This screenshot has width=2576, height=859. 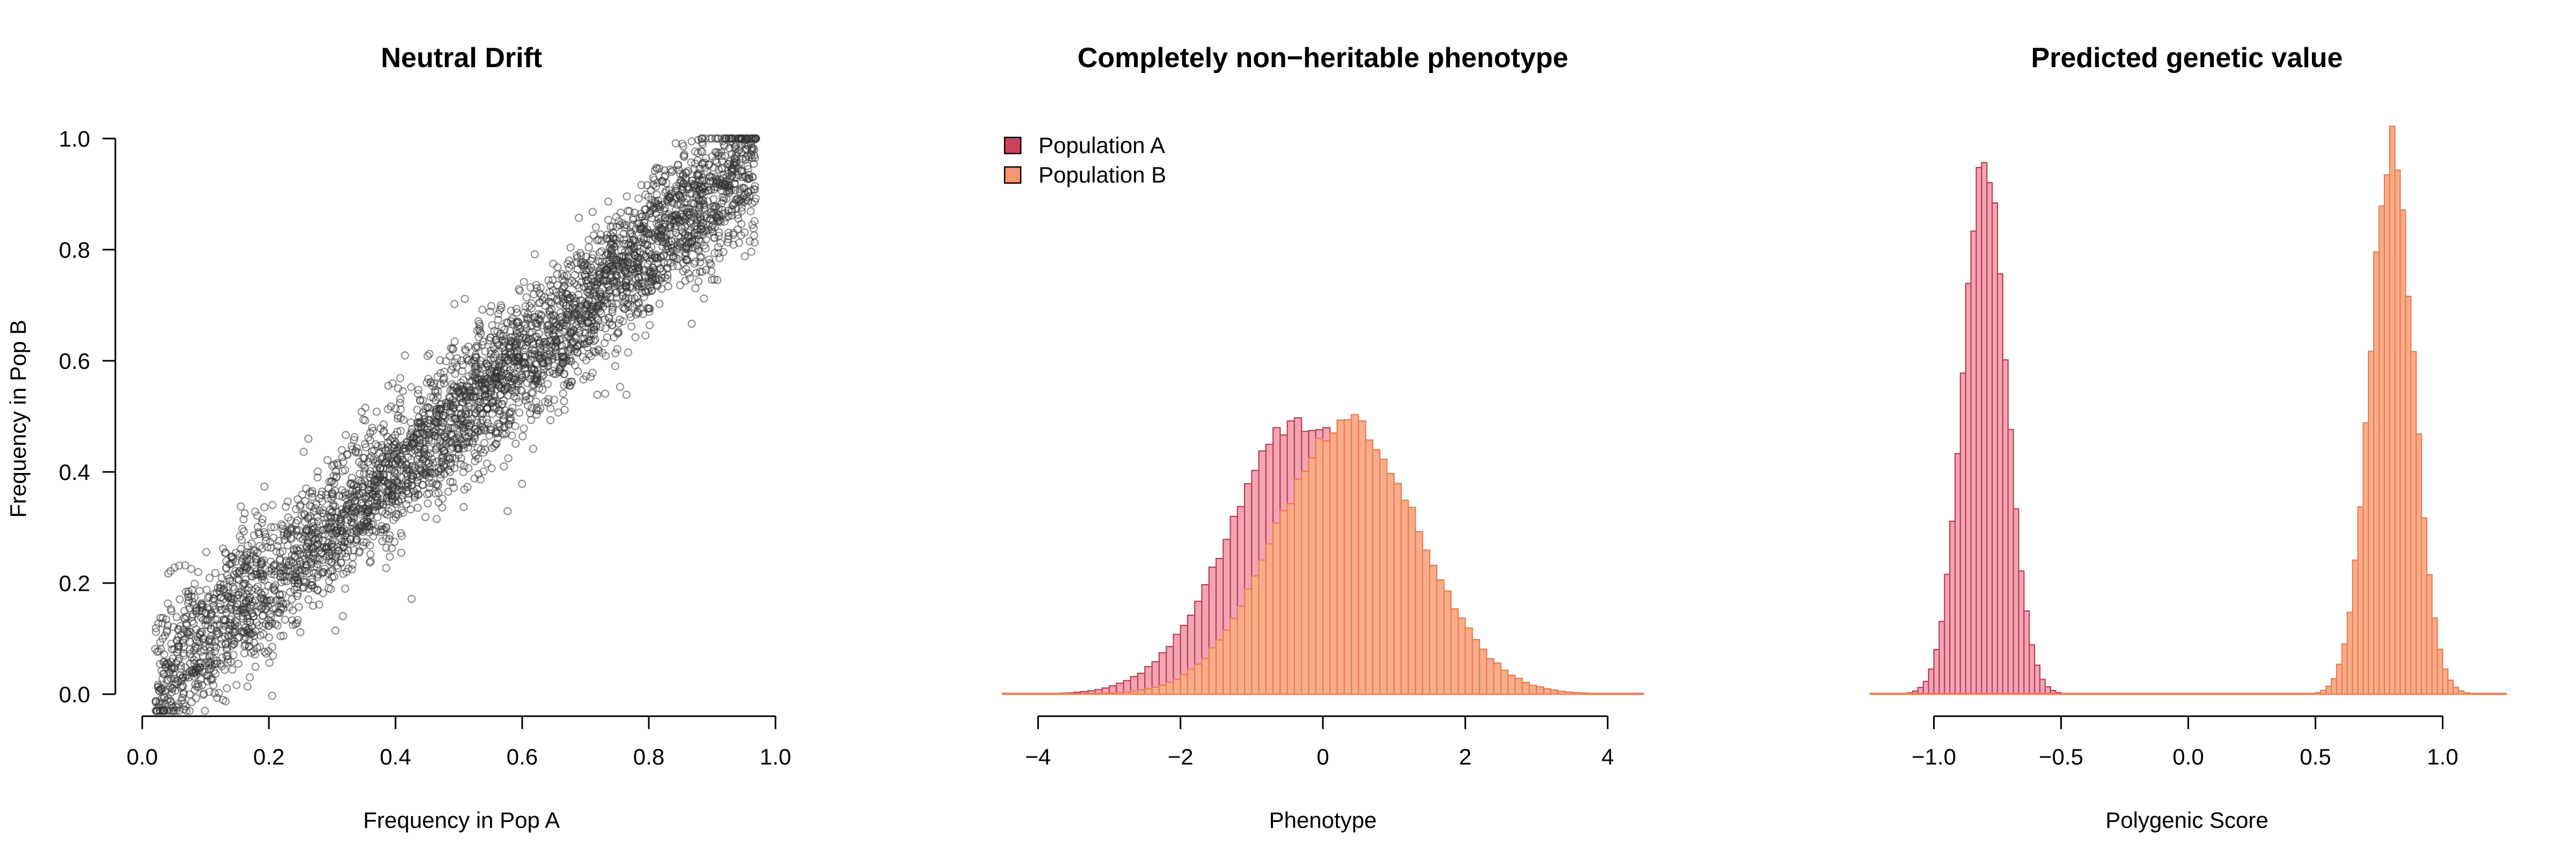 I want to click on legend-label-pop-b: Population B, so click(x=1102, y=174).